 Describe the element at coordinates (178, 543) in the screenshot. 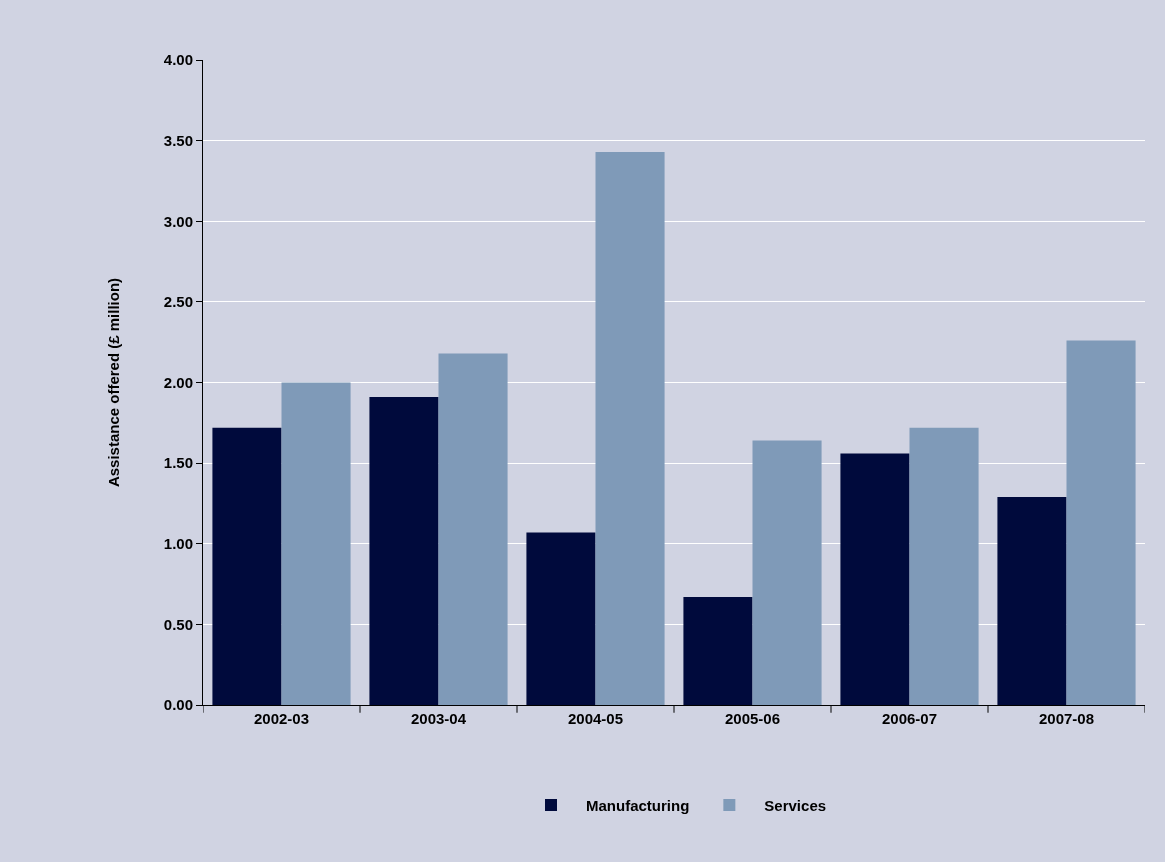

I see `y-tick-label: 1.00` at that location.